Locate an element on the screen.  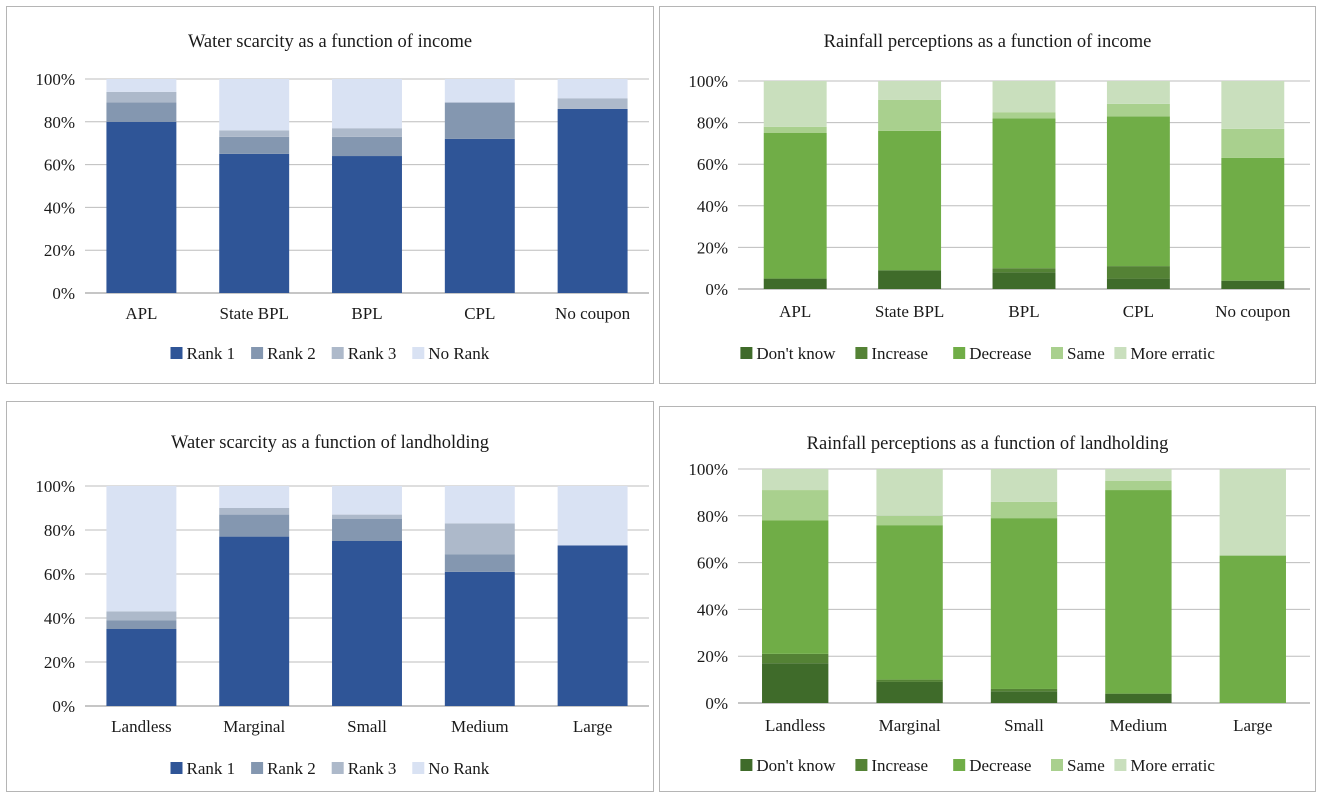
x-tick-label: Large is located at coordinates (592, 726).